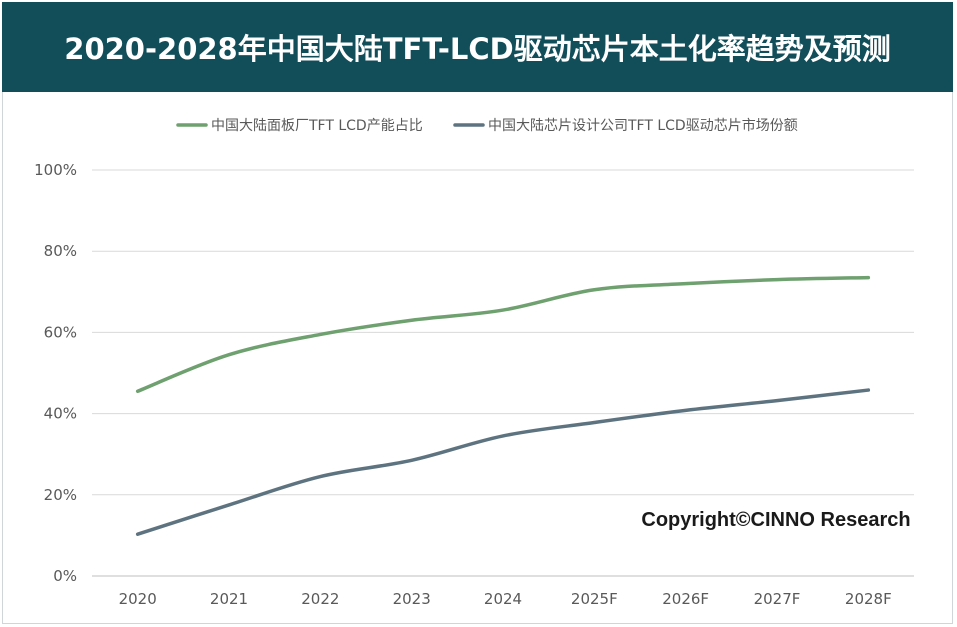  Describe the element at coordinates (65, 576) in the screenshot. I see `y-tick-label: 0%` at that location.